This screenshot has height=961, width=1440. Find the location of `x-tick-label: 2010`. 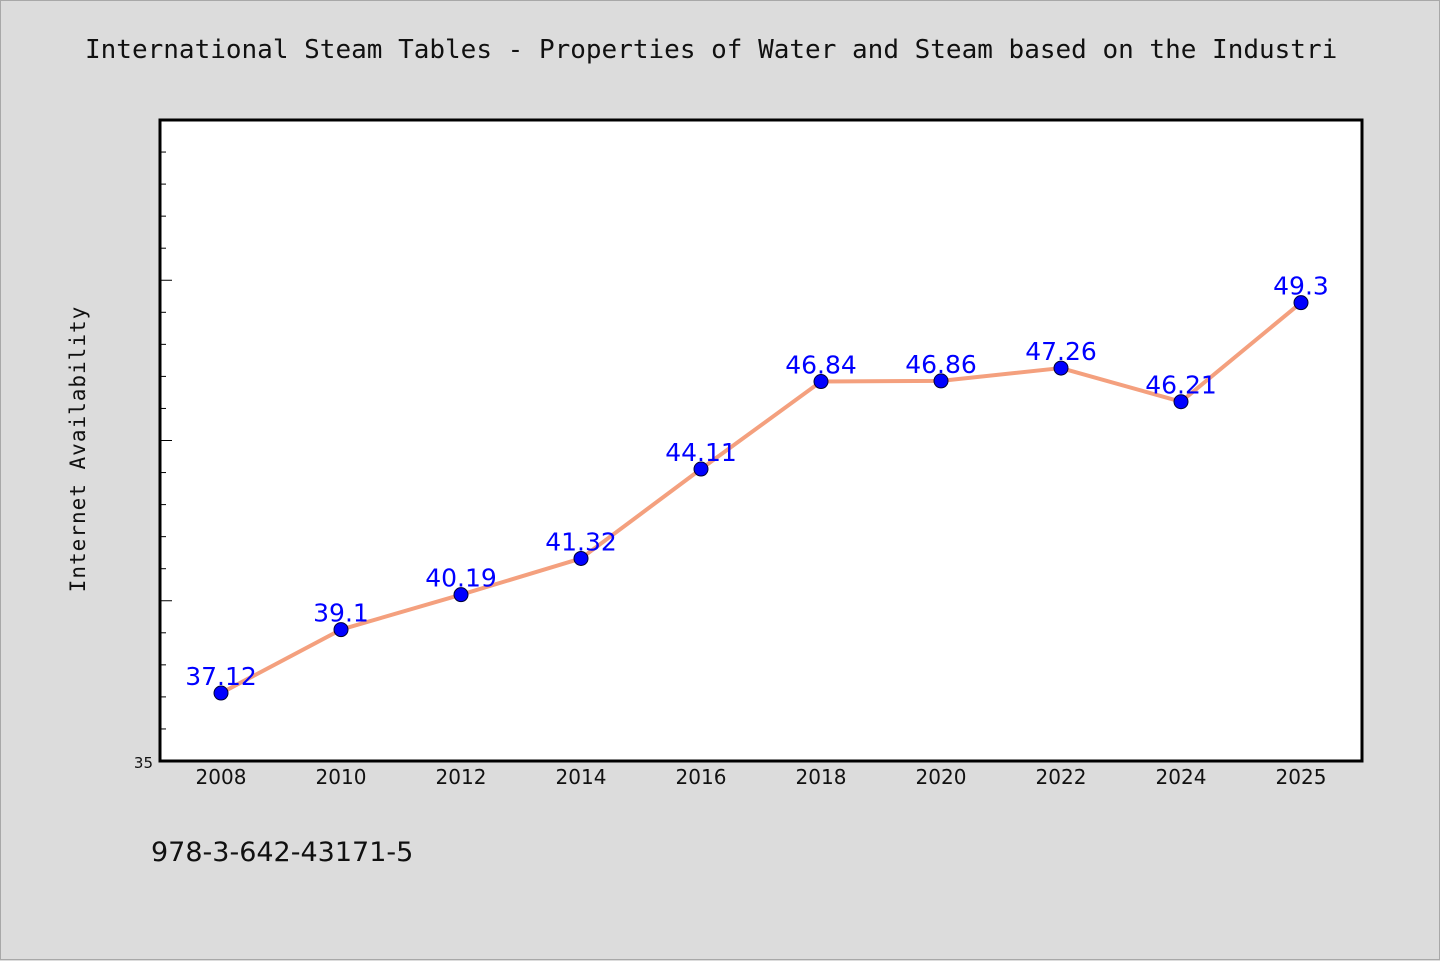

x-tick-label: 2010 is located at coordinates (341, 777).